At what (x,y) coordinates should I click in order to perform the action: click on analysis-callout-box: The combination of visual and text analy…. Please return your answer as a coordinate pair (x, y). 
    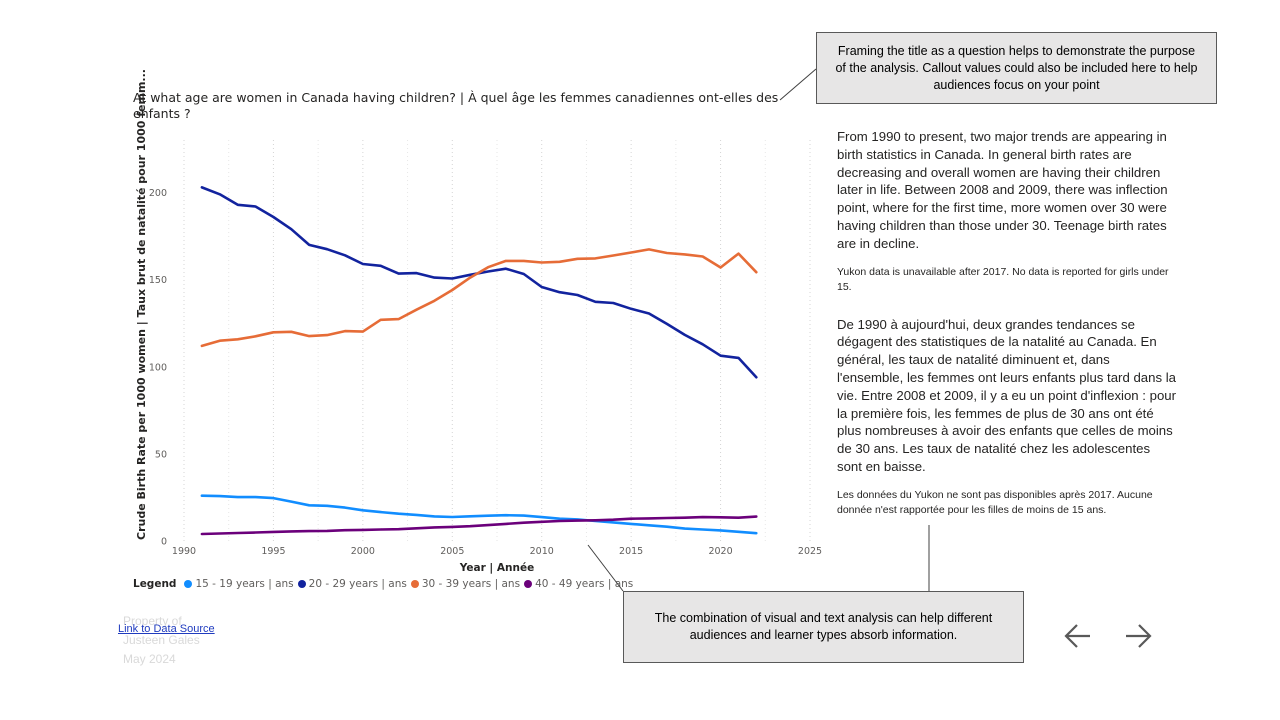
    Looking at the image, I should click on (823, 627).